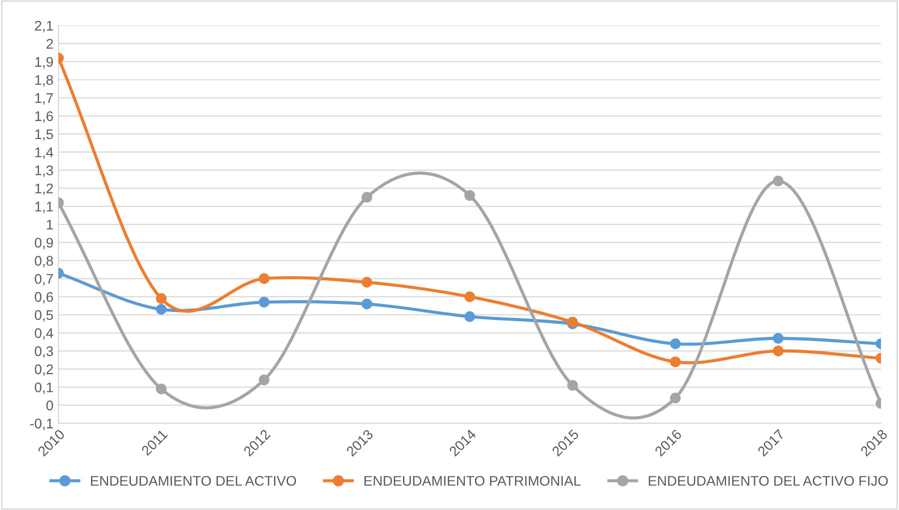 This screenshot has height=510, width=899. I want to click on y-tick-label: 1,4, so click(44, 153).